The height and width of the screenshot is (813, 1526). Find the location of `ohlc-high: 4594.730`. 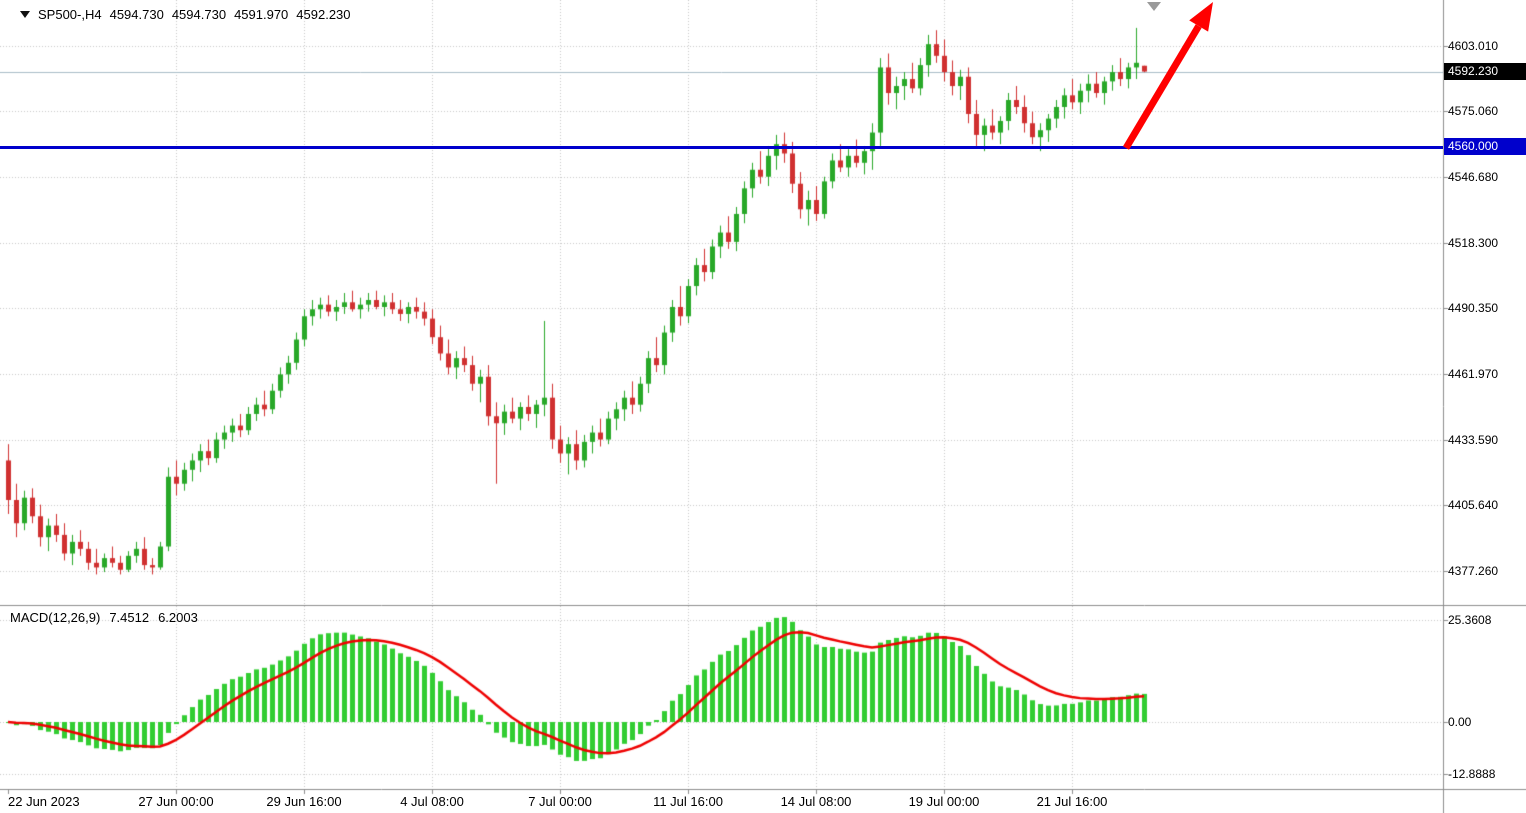

ohlc-high: 4594.730 is located at coordinates (199, 14).